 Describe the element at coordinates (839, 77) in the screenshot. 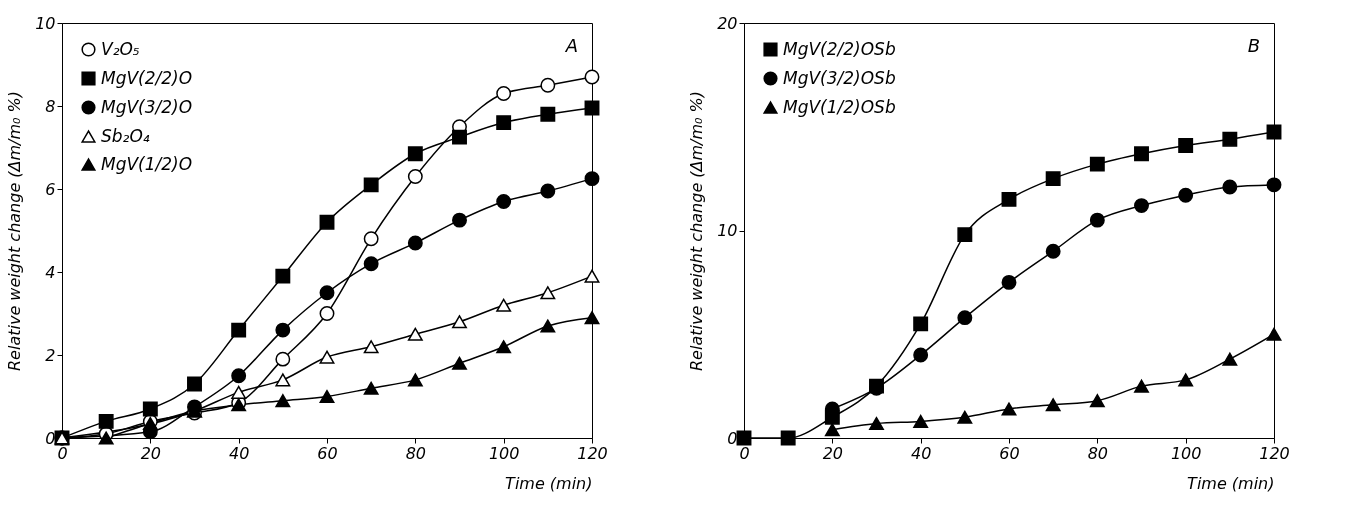

I see `legend-label: MgV(3/2)OSb` at that location.